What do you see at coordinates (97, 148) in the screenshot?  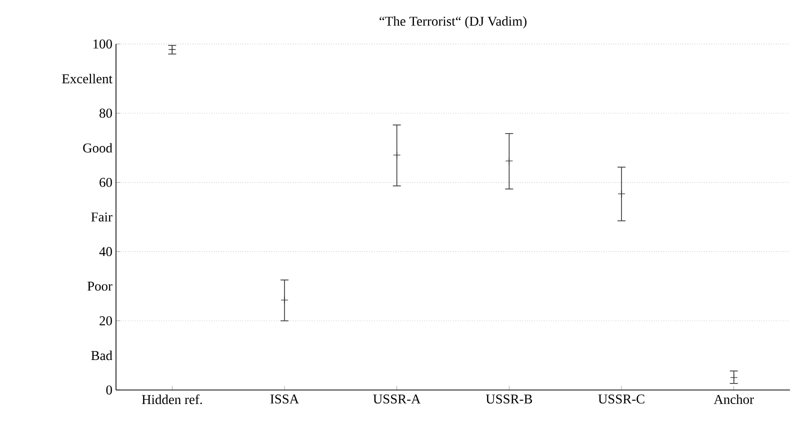 I see `y-tick-label: Good` at bounding box center [97, 148].